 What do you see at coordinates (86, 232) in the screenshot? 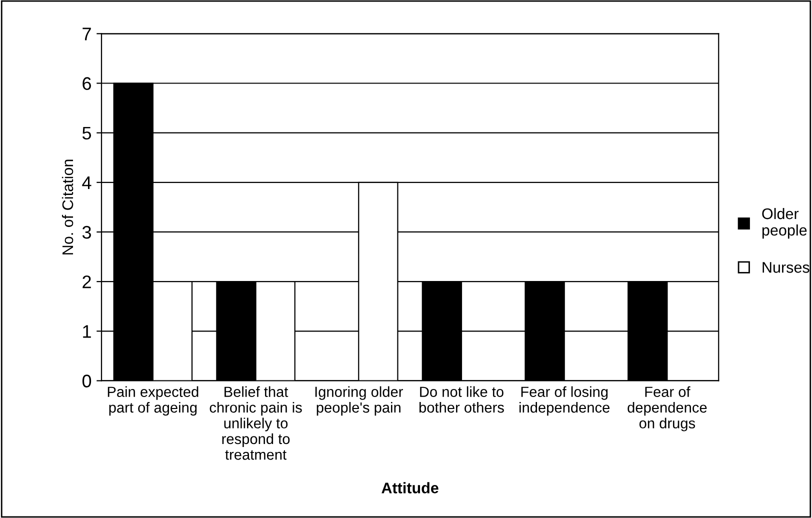
I see `y-tick-label: 3` at bounding box center [86, 232].